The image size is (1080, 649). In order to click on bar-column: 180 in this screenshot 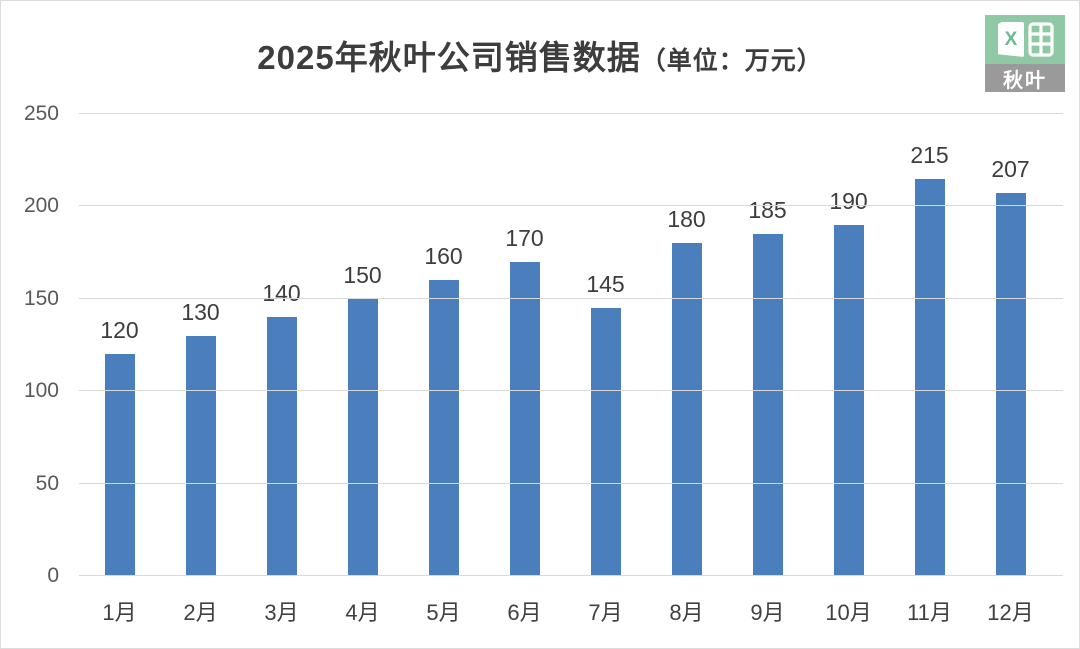, I will do `click(686, 345)`.